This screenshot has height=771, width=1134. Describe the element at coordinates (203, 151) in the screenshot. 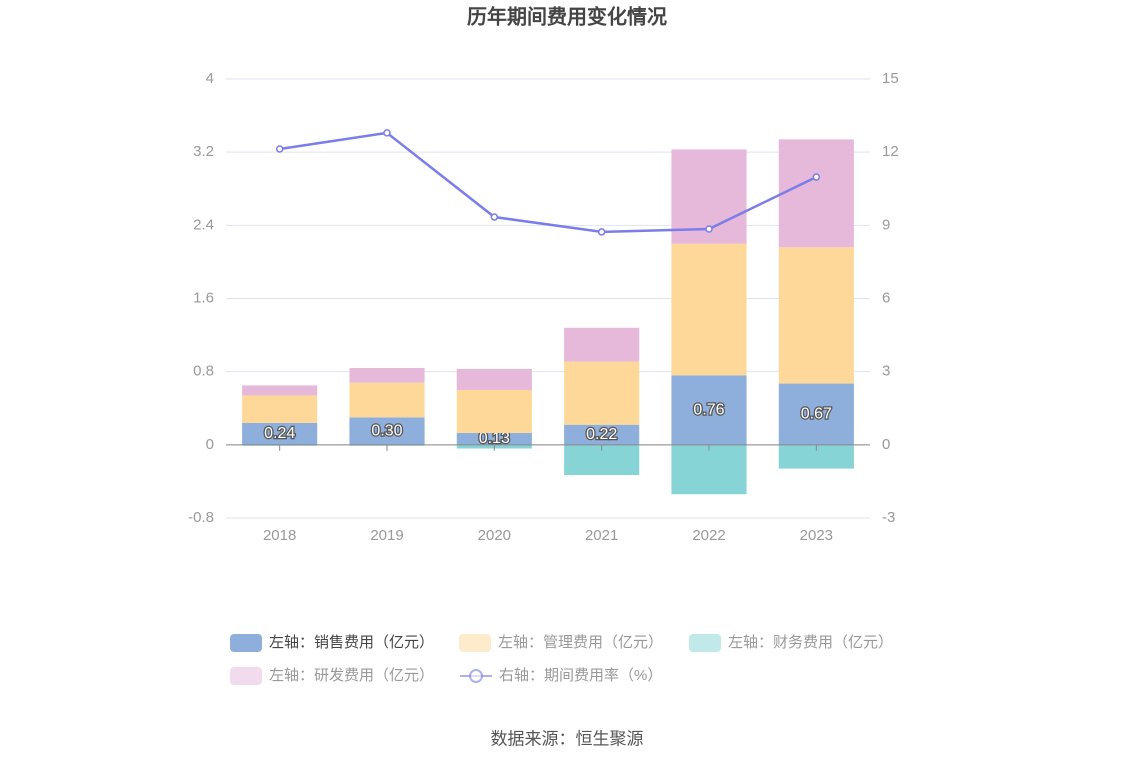

I see `y-tick-label: 3.2` at that location.